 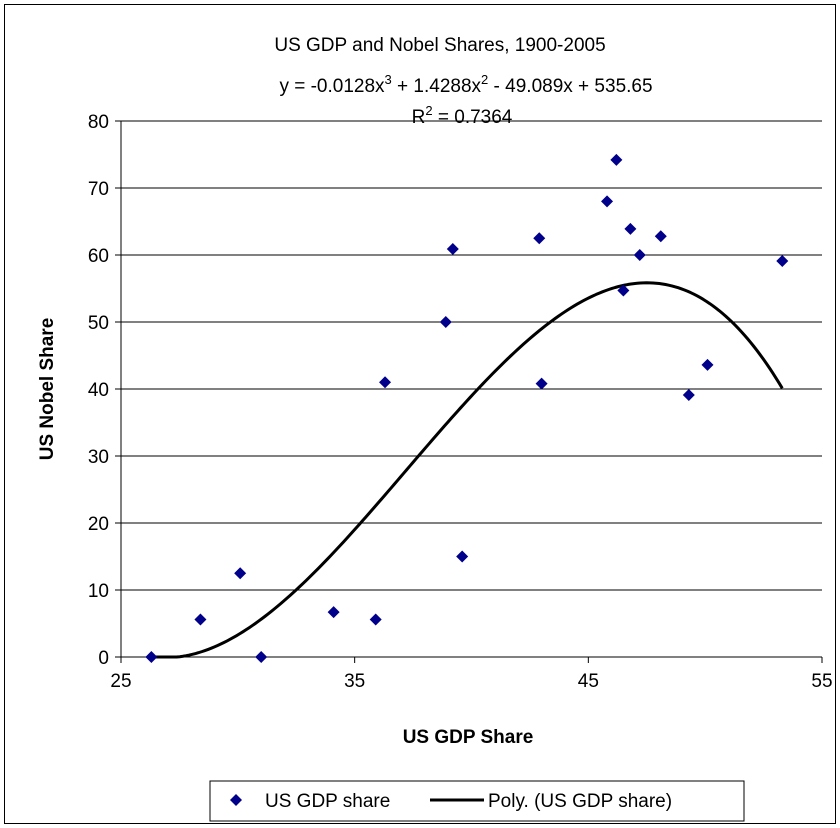 I want to click on x-tick-label-45: 45, so click(x=588, y=681).